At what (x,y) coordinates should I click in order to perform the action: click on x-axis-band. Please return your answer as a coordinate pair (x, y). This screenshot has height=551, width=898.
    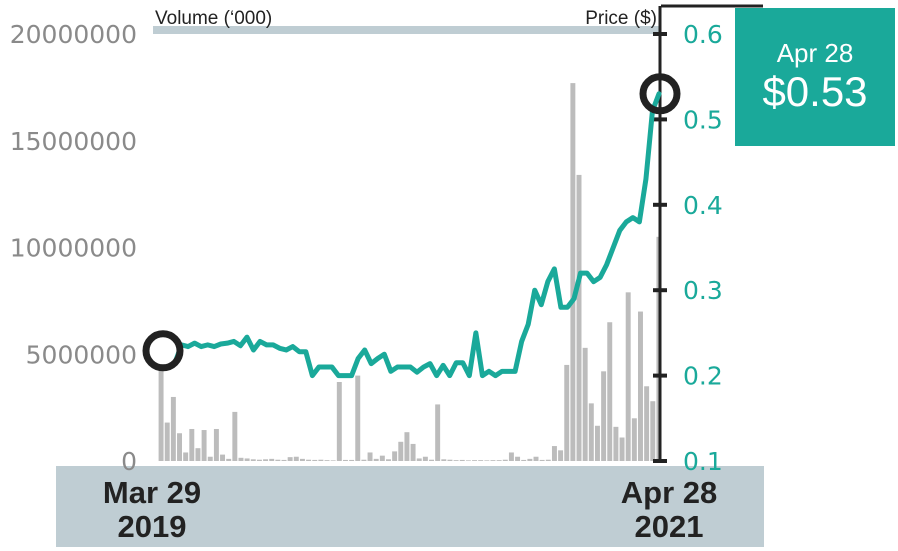
    Looking at the image, I should click on (410, 506).